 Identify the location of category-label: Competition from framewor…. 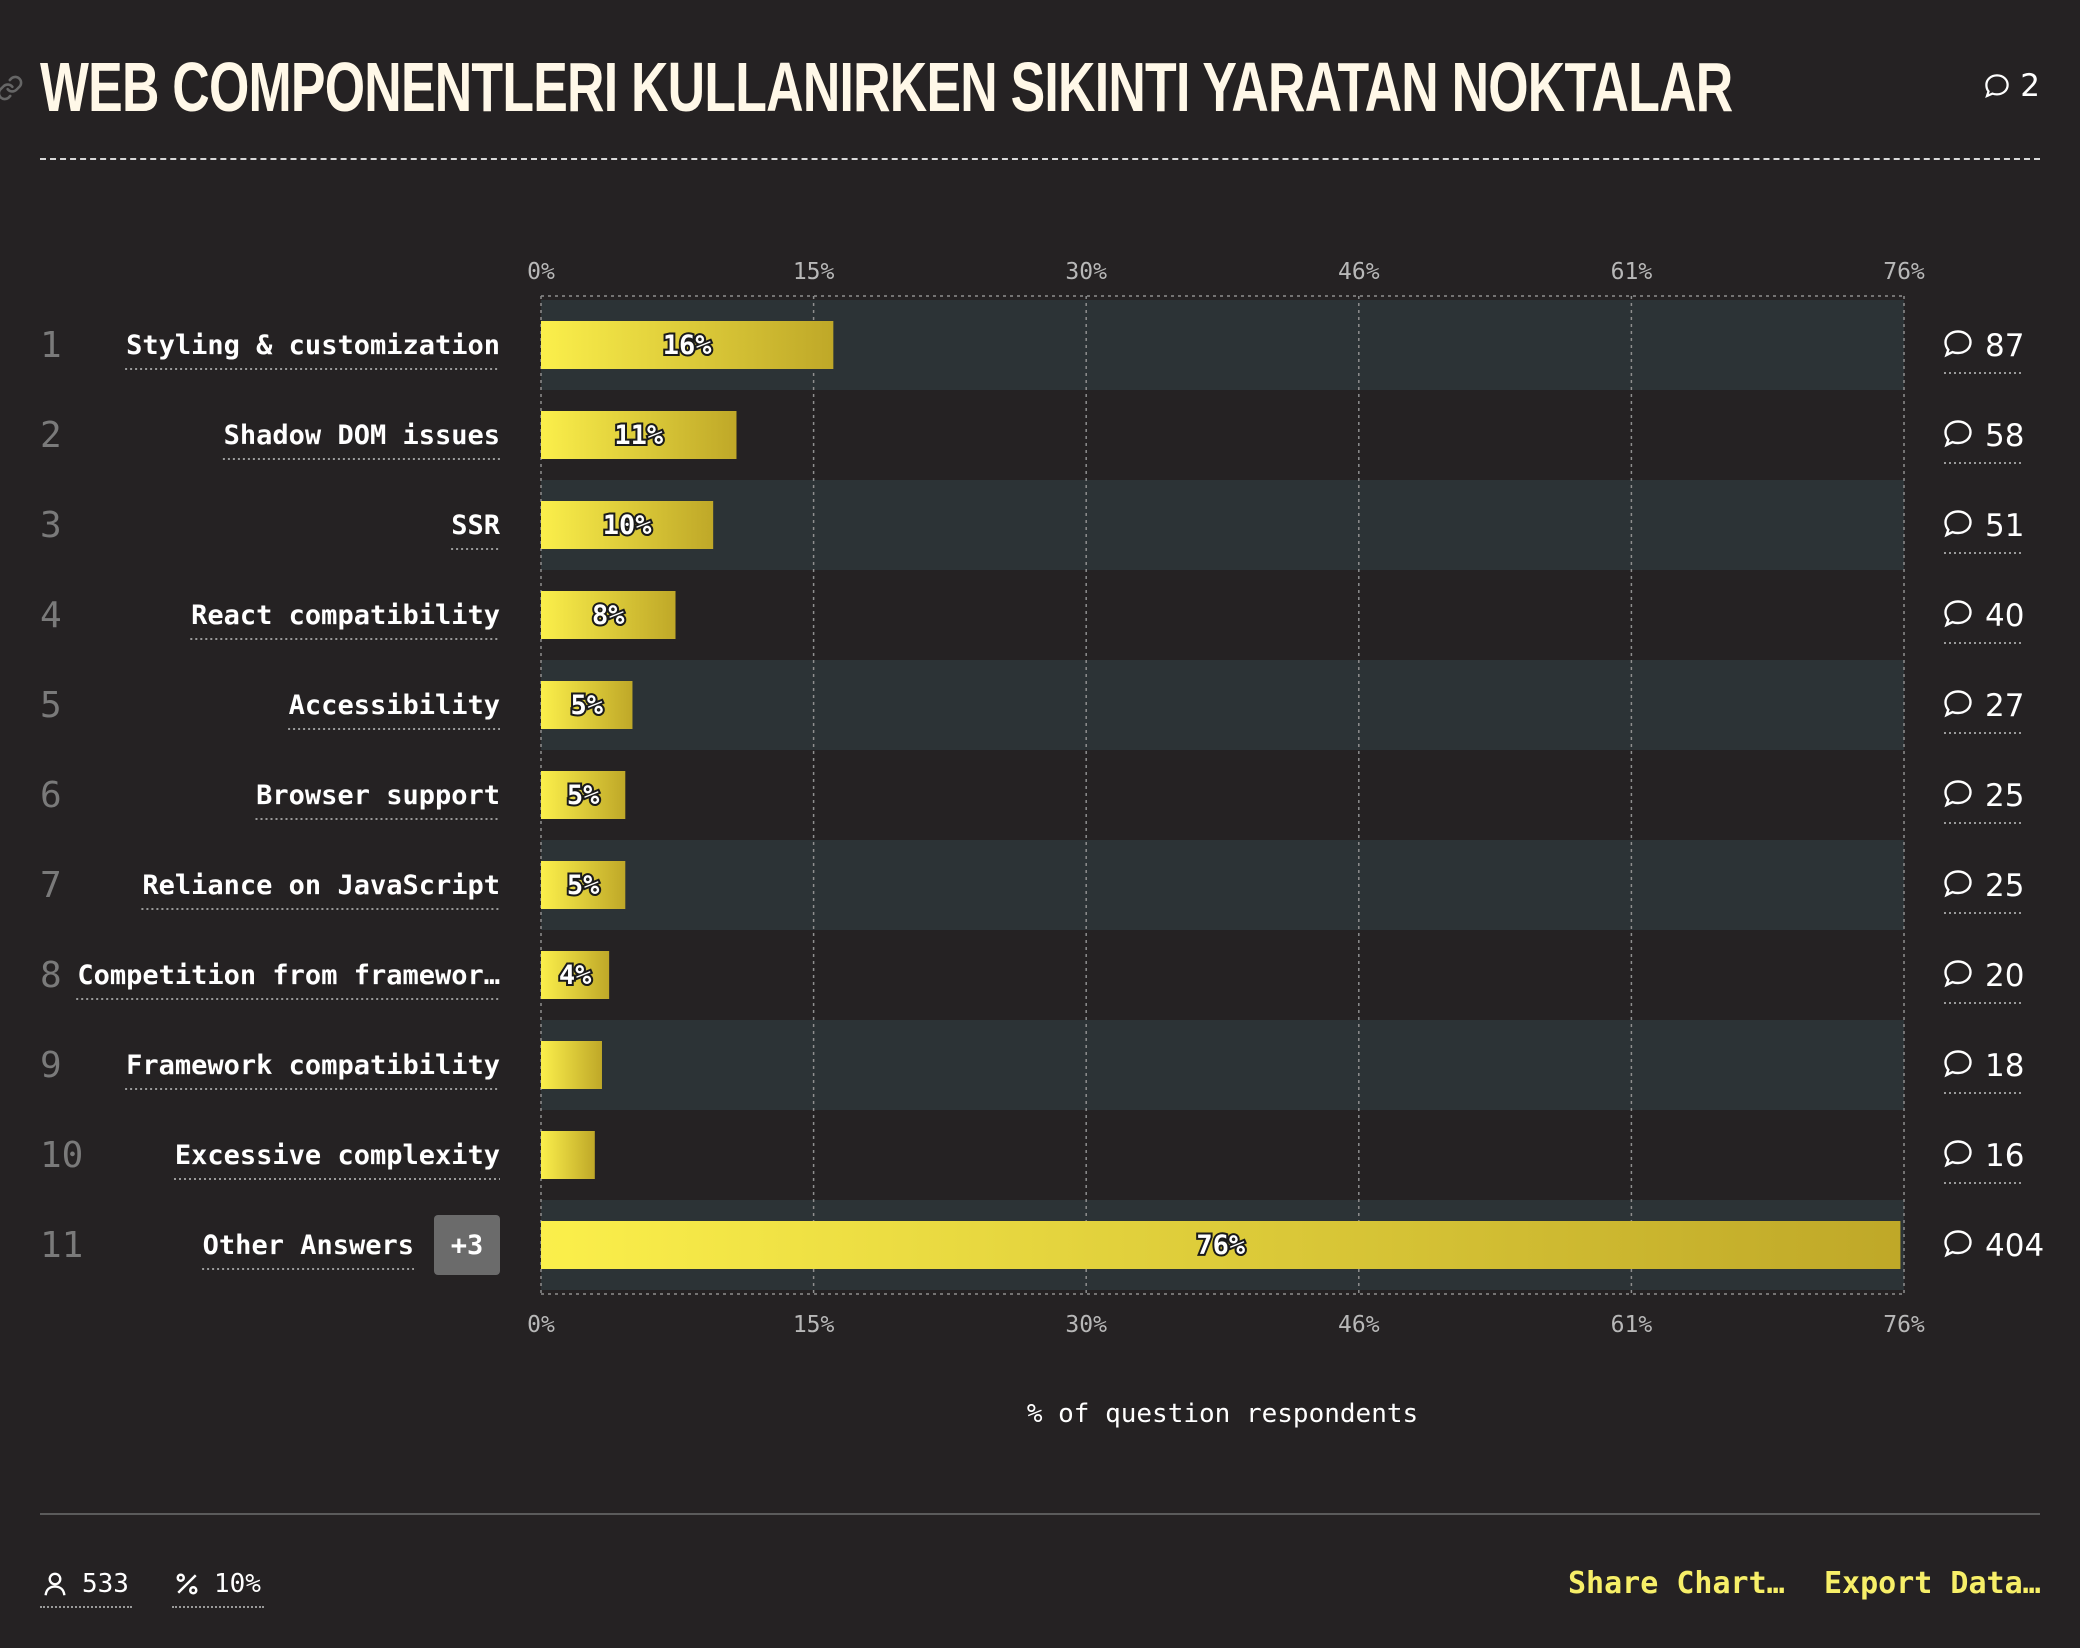
(288, 975).